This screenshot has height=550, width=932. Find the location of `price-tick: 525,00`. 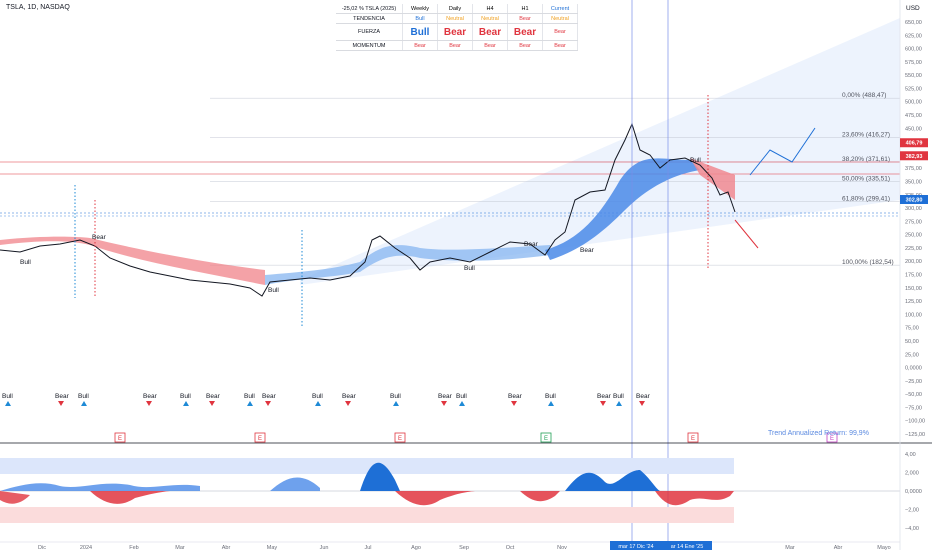

price-tick: 525,00 is located at coordinates (913, 89).